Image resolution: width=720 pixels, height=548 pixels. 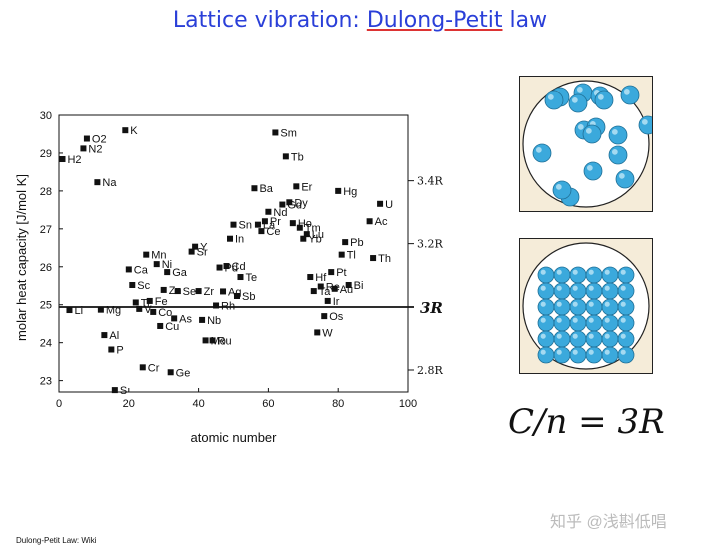 What do you see at coordinates (239, 267) in the screenshot?
I see `point-label-Cd: Cd` at bounding box center [239, 267].